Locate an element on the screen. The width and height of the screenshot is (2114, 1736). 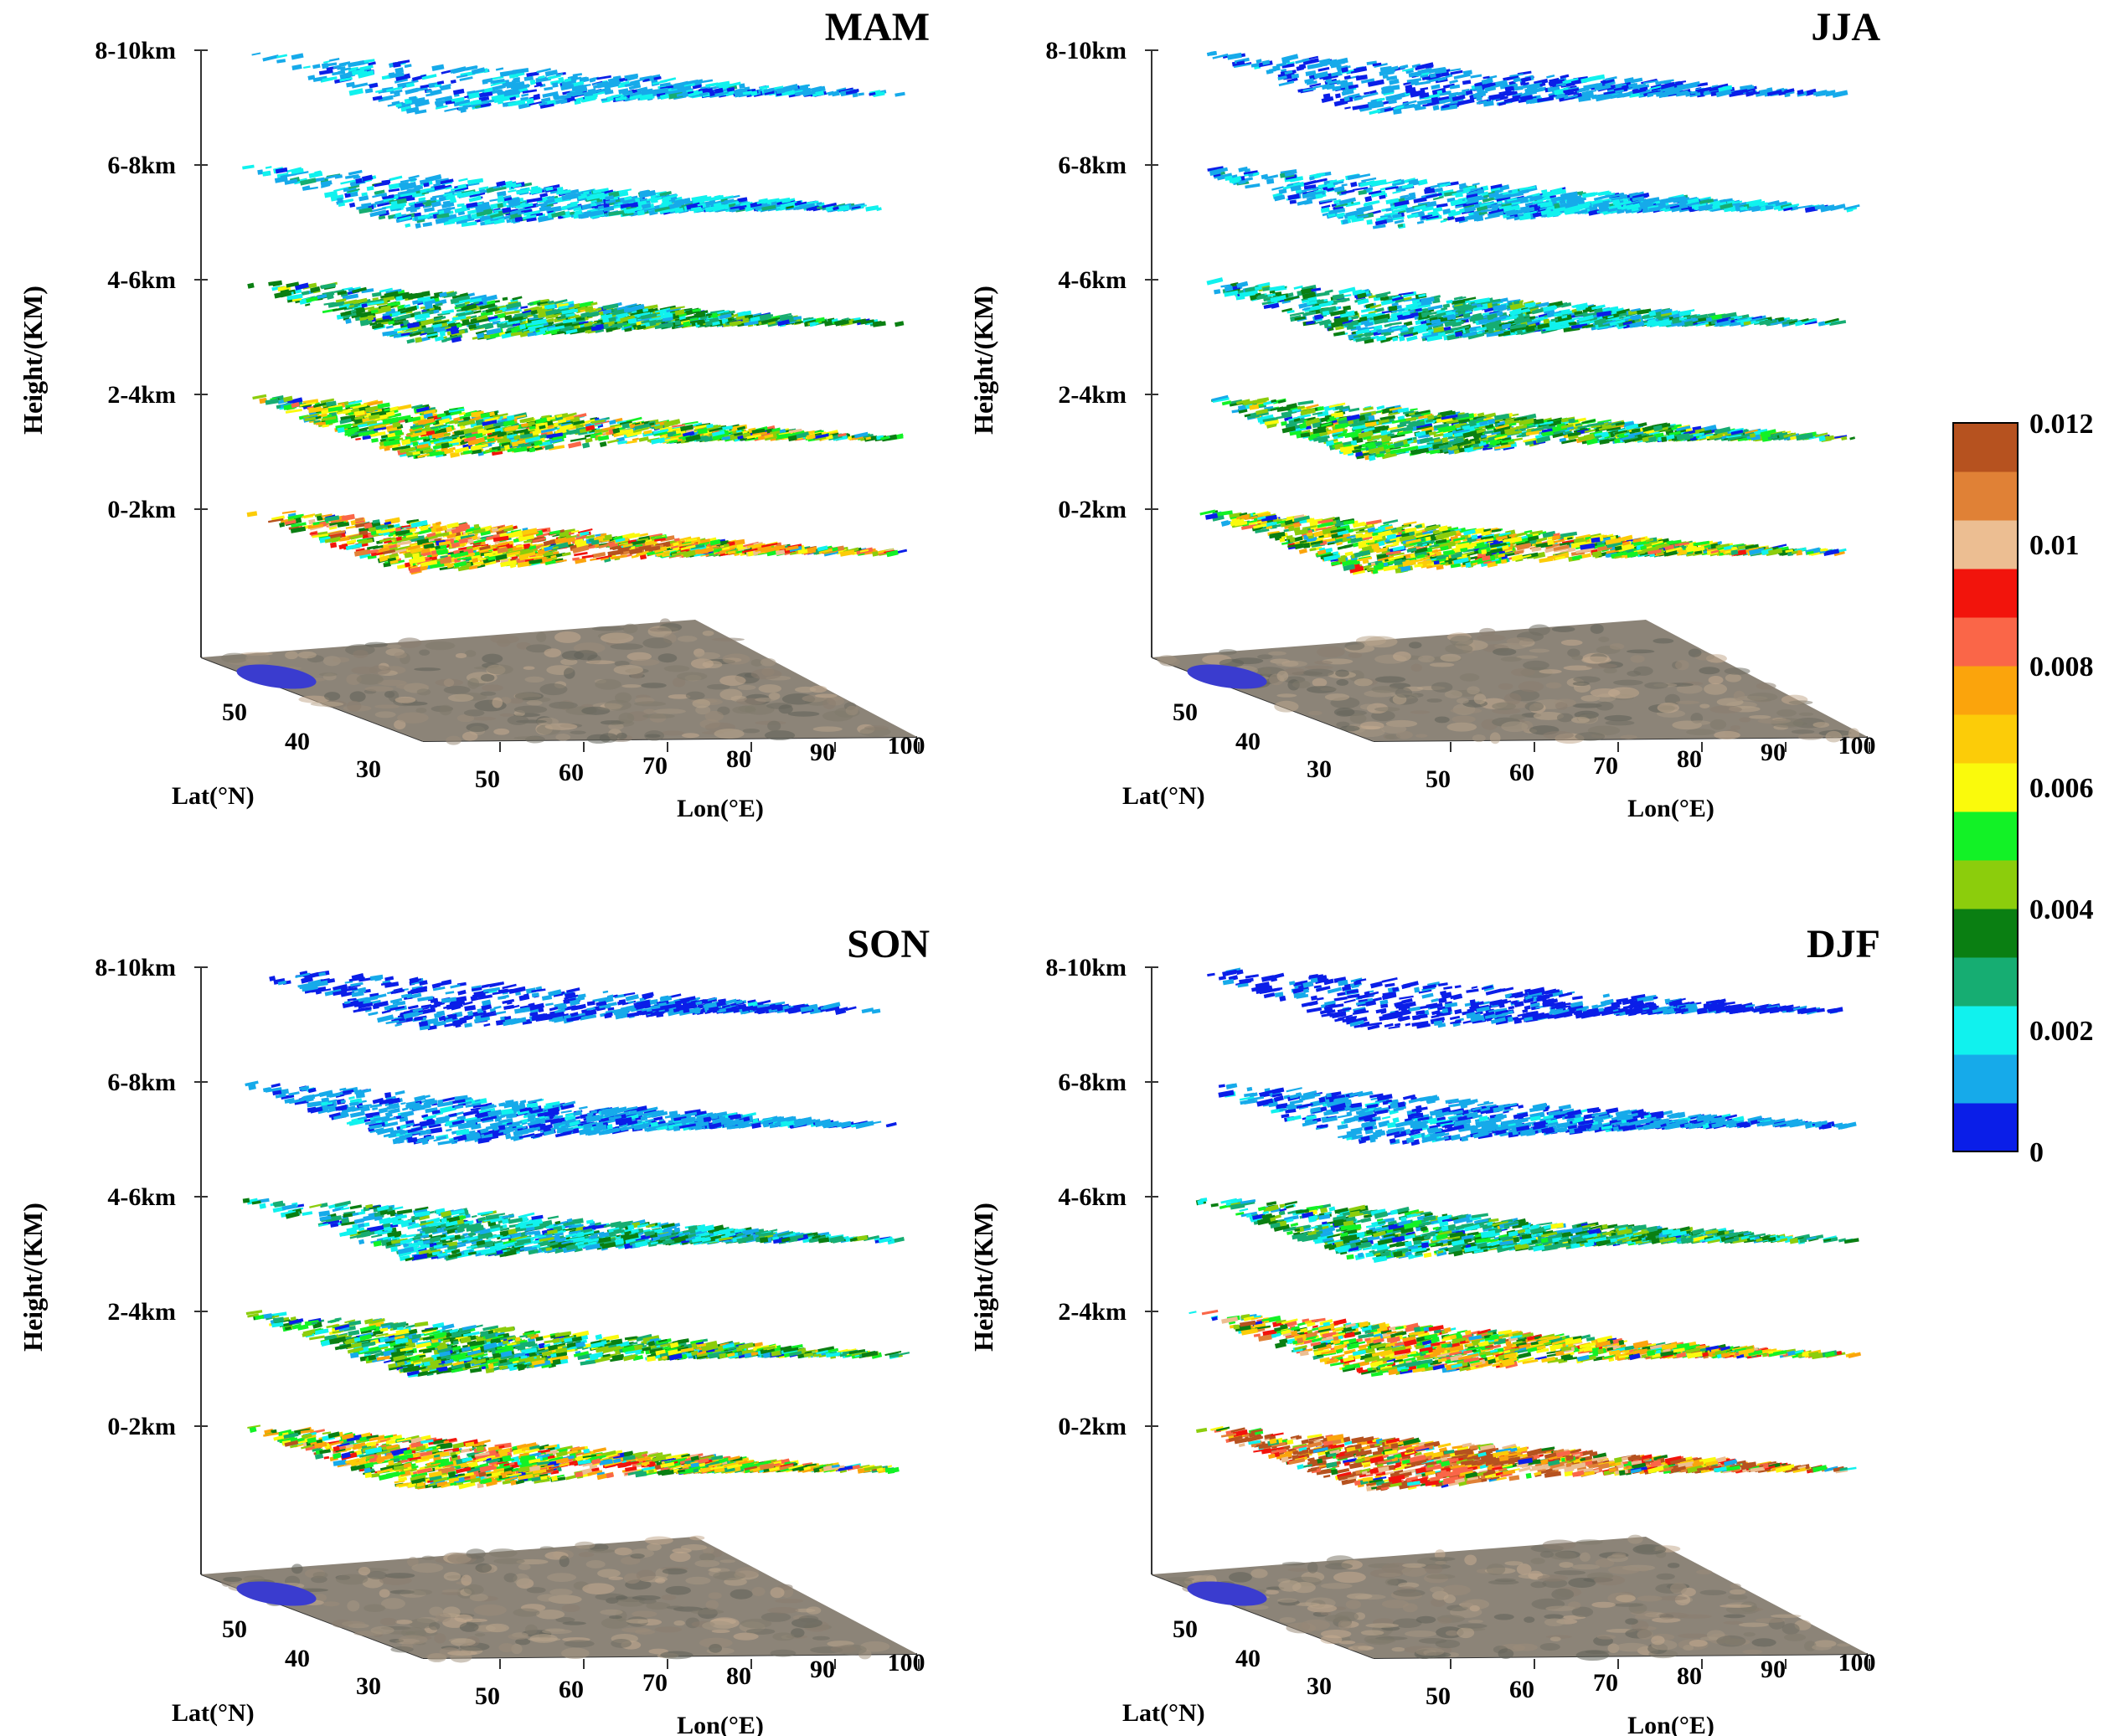
lat-tick-label: 50 is located at coordinates (234, 712).